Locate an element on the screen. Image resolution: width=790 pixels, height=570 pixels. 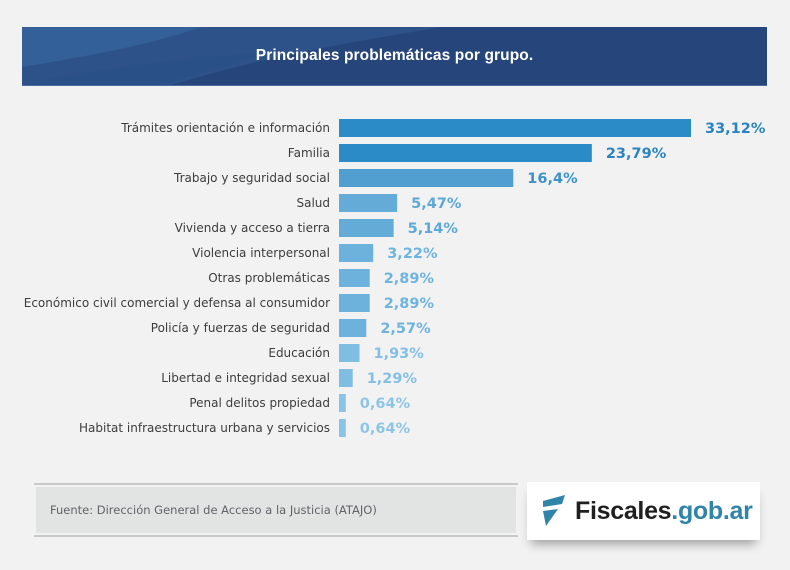
value-label: 33,12% is located at coordinates (735, 129).